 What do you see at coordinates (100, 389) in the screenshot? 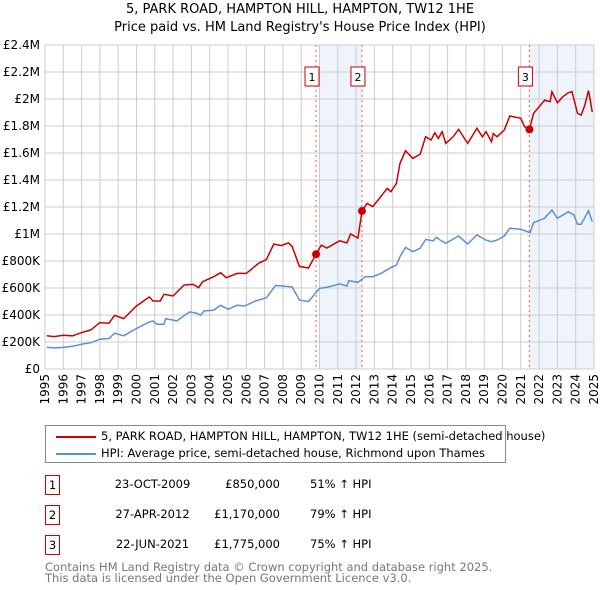
I see `x-tick-label: 1998` at bounding box center [100, 389].